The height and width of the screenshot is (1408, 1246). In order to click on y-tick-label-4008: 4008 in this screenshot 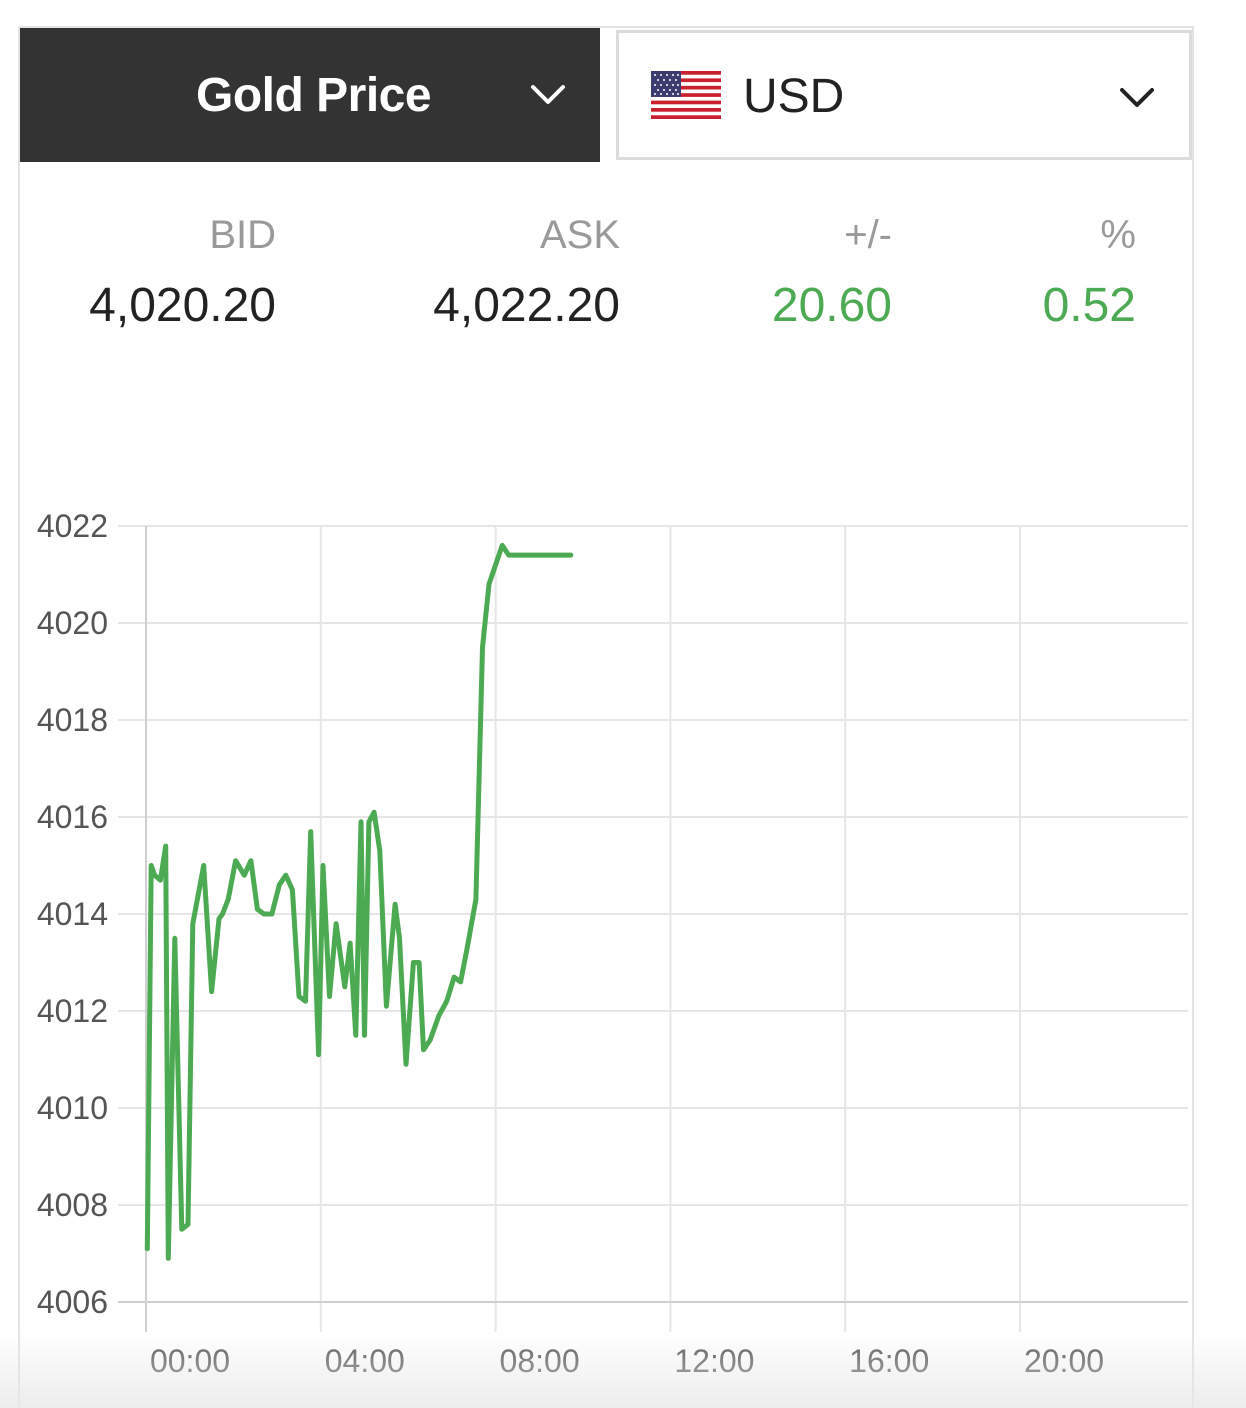, I will do `click(72, 1205)`.